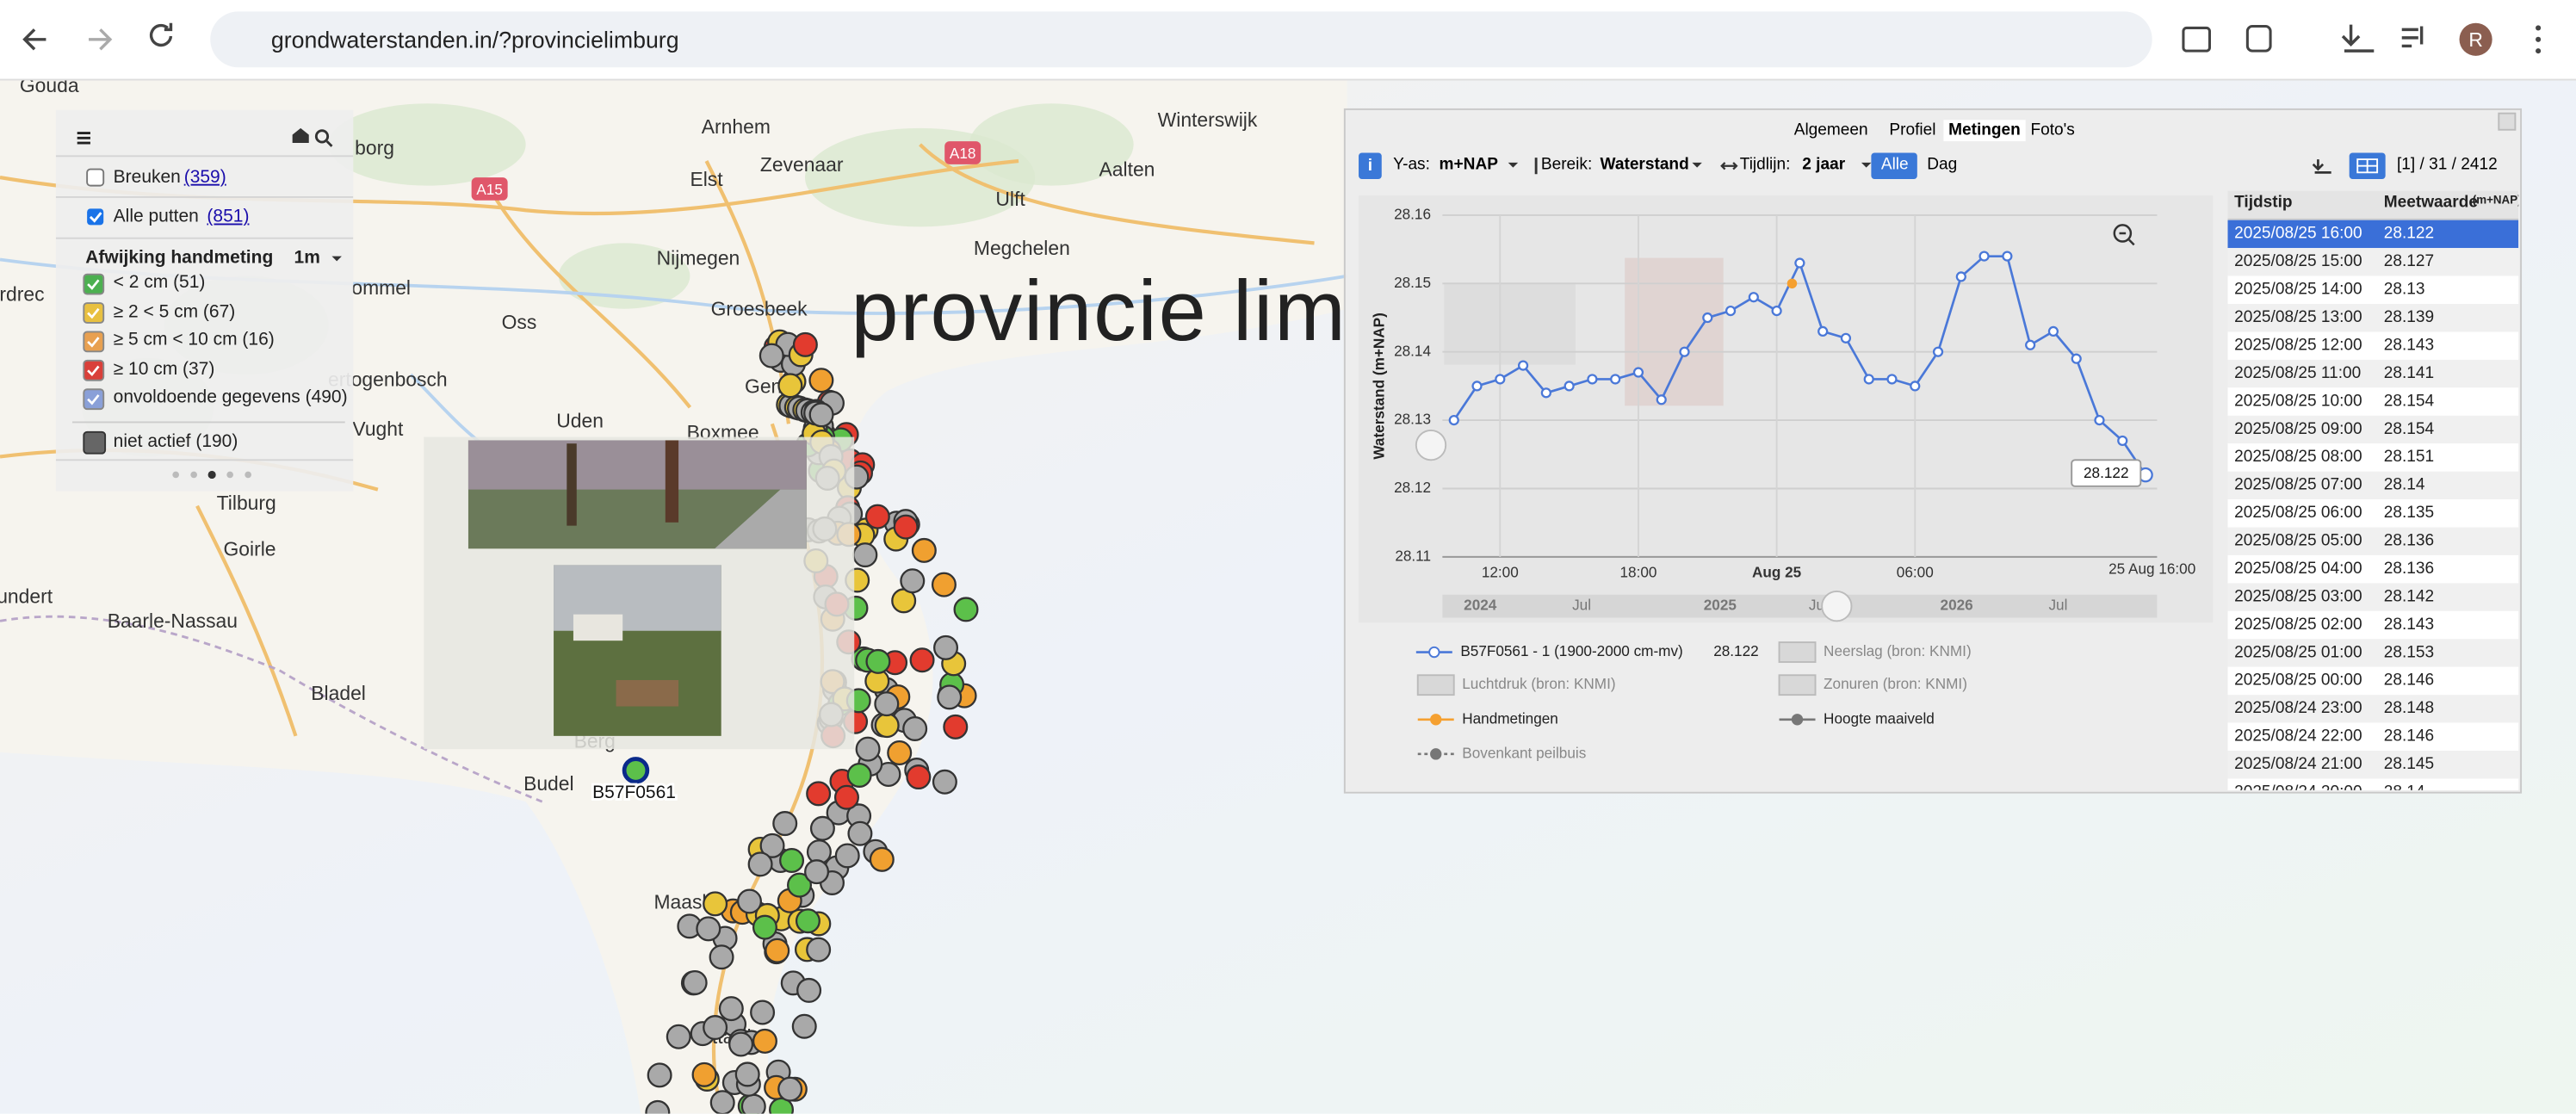 Image resolution: width=2576 pixels, height=1114 pixels. I want to click on tab: Algemeen, so click(1830, 130).